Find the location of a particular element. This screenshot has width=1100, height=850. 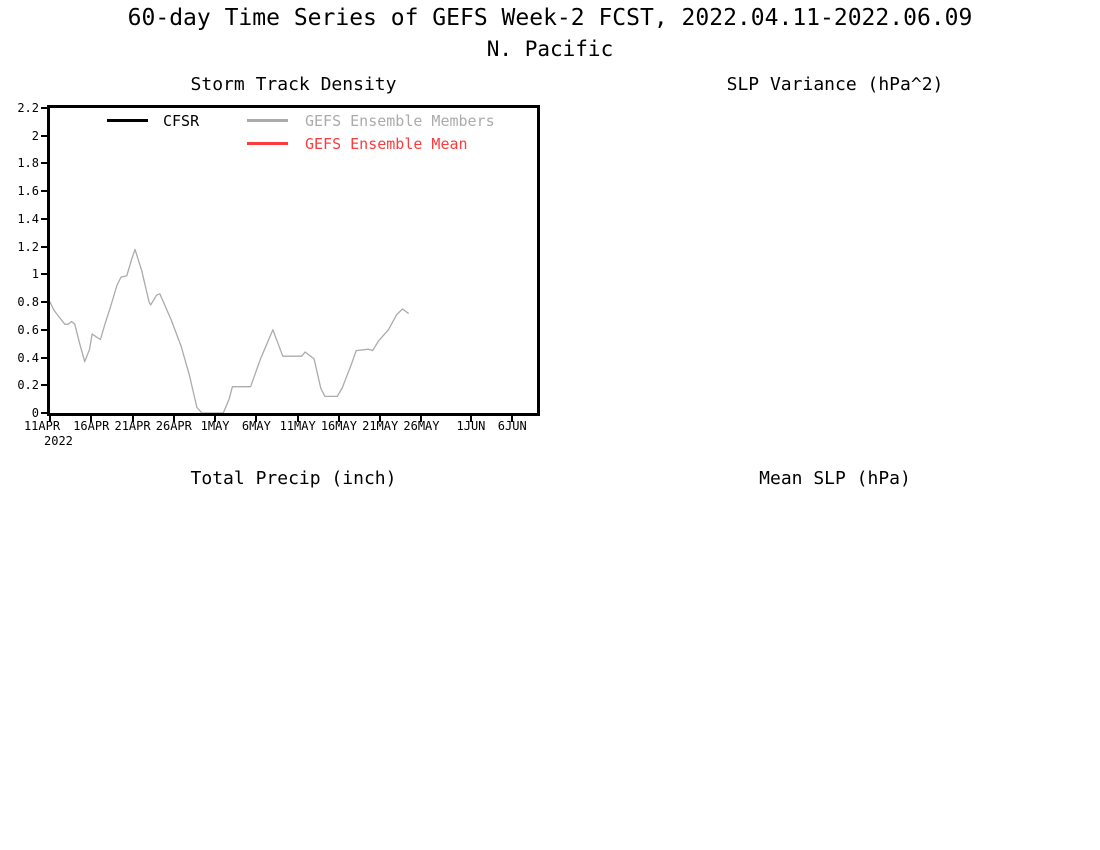

gefs-members-legend-label: GEFS Ensemble Members is located at coordinates (400, 121).